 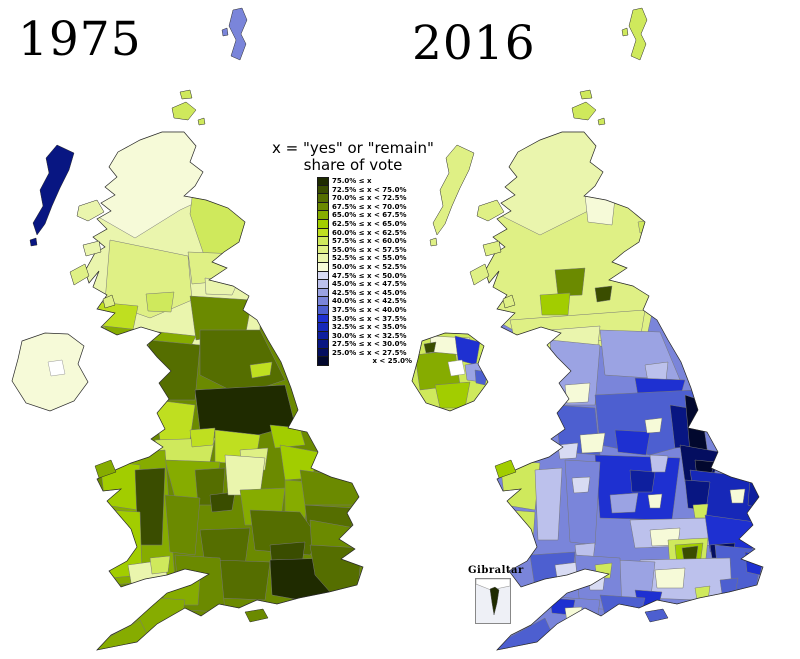 What do you see at coordinates (184, 111) in the screenshot?
I see `map-region-orkney` at bounding box center [184, 111].